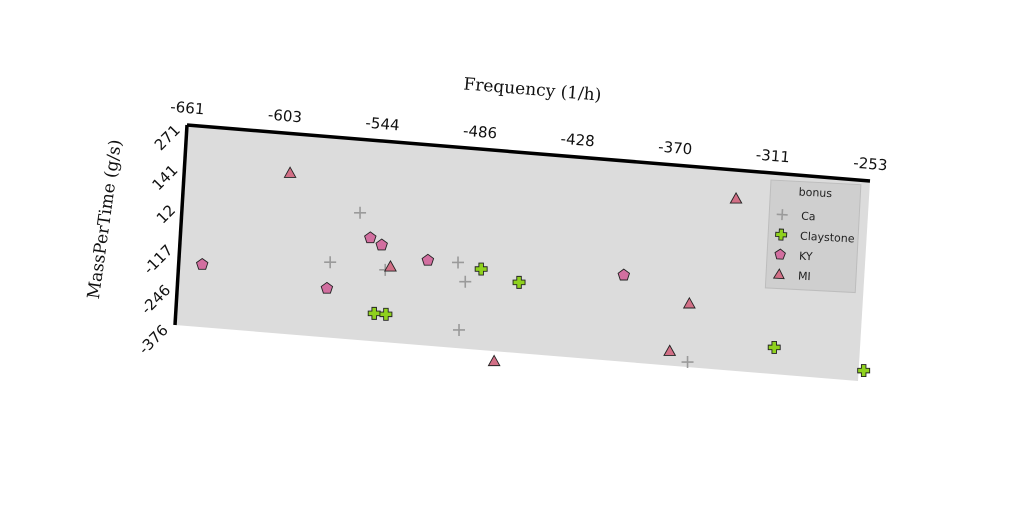  Describe the element at coordinates (791, 276) in the screenshot. I see `legend-item: MI` at that location.